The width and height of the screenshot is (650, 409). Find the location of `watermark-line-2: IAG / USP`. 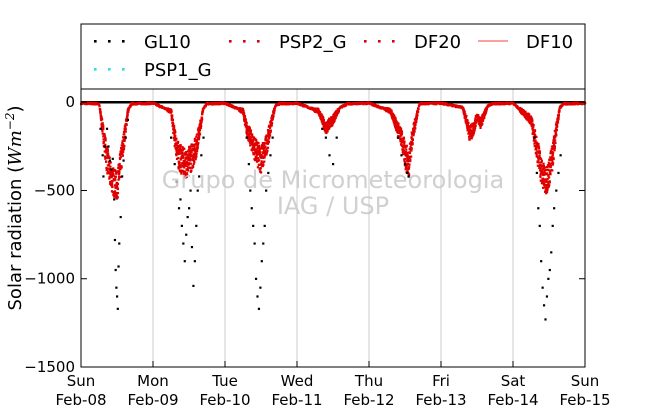

watermark-line-2: IAG / USP is located at coordinates (333, 206).